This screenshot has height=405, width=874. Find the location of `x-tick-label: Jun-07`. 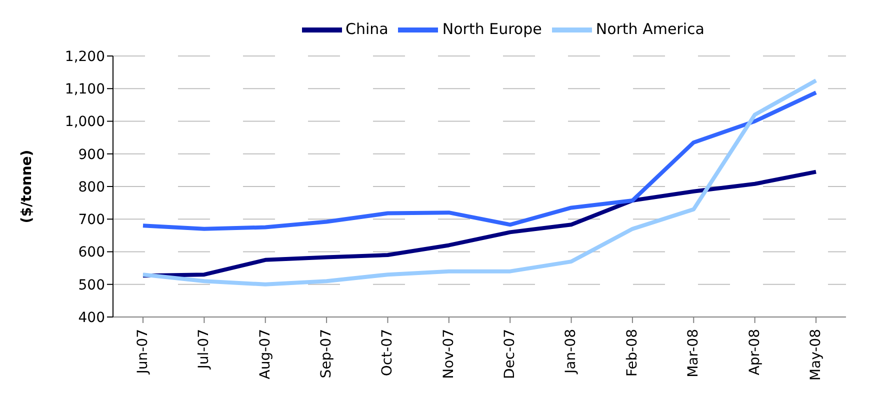

x-tick-label: Jun-07 is located at coordinates (142, 352).